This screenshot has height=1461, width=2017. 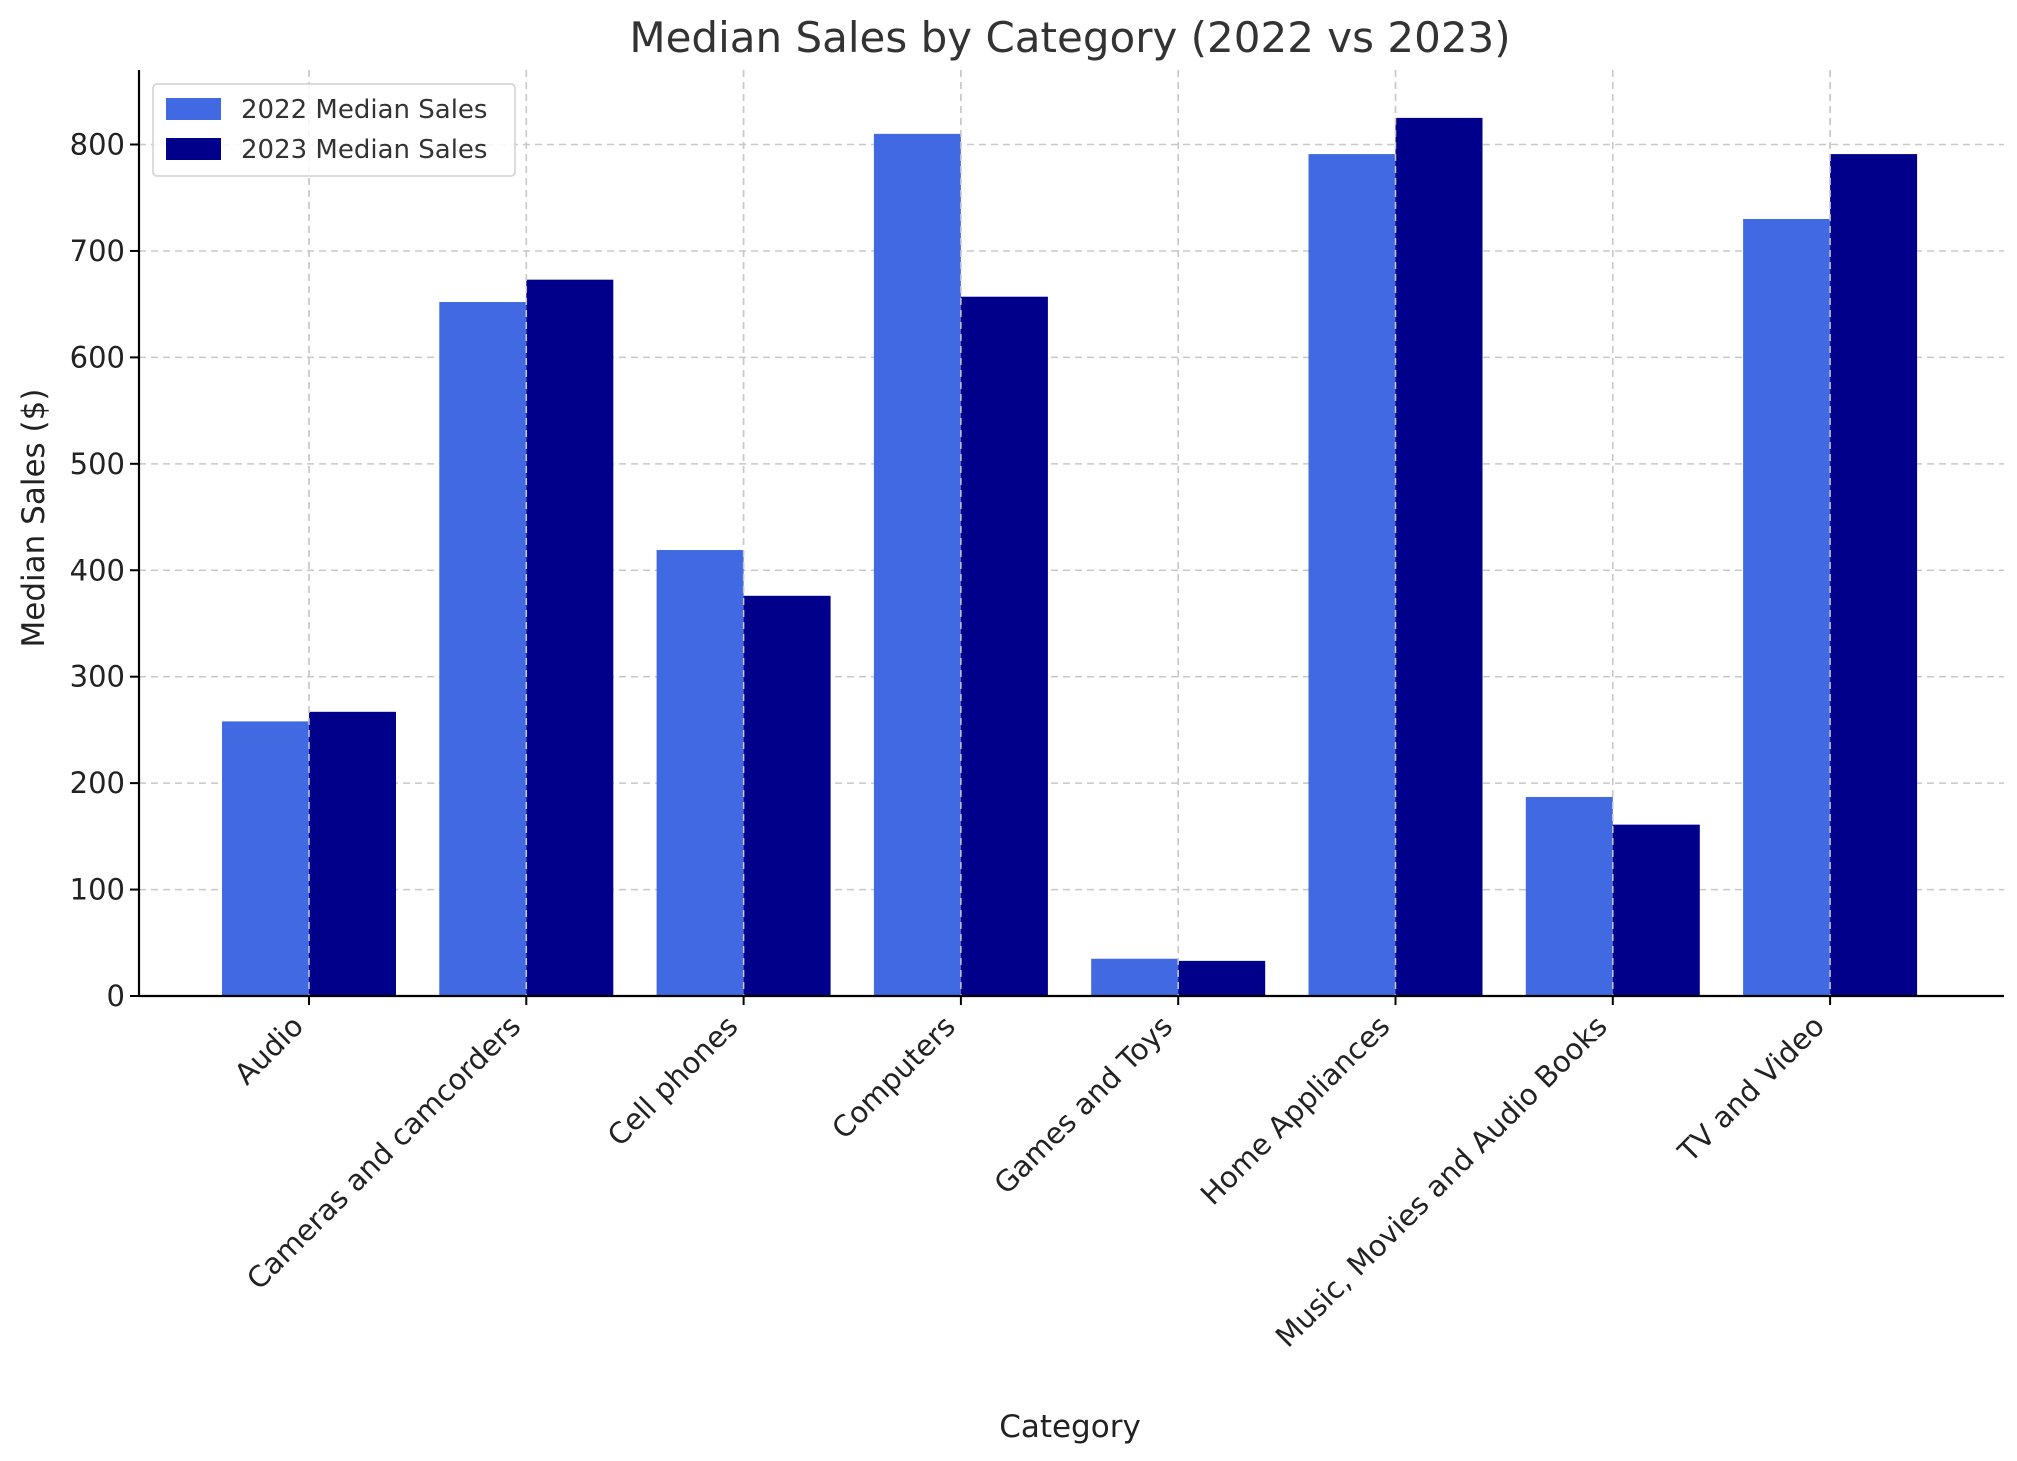 I want to click on y-tick-label: 300, so click(x=97, y=677).